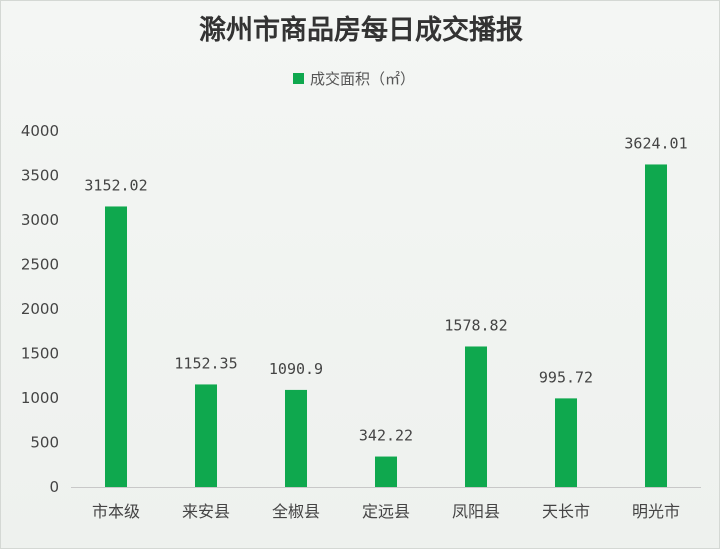 Image resolution: width=720 pixels, height=549 pixels. Describe the element at coordinates (54, 487) in the screenshot. I see `y-tick-label: 0` at that location.